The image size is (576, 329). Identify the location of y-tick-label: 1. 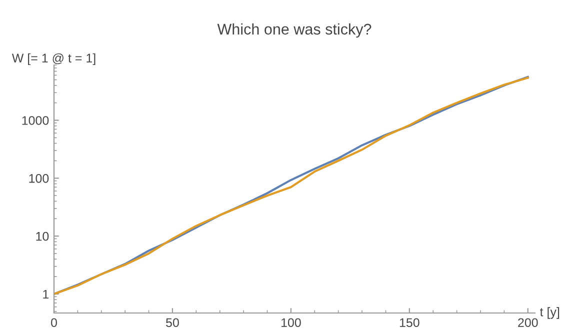
(46, 294).